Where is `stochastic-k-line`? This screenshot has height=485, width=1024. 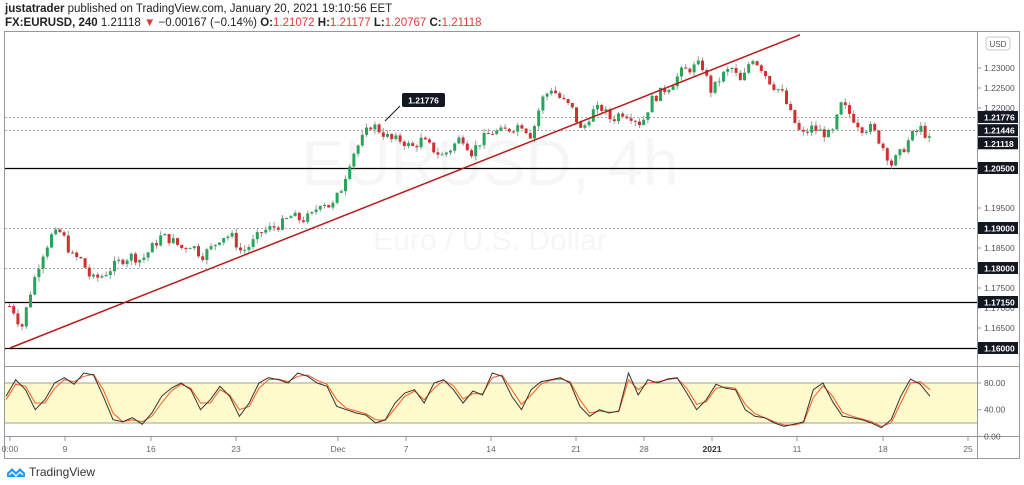
stochastic-k-line is located at coordinates (468, 400).